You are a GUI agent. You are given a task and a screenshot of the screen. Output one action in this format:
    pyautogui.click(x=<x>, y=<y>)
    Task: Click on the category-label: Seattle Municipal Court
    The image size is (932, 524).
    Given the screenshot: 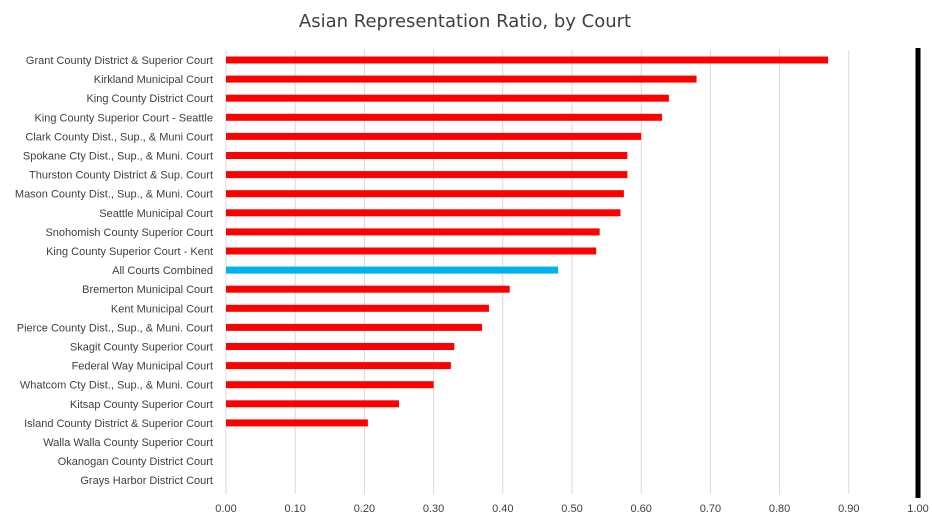 What is the action you would take?
    pyautogui.click(x=156, y=214)
    